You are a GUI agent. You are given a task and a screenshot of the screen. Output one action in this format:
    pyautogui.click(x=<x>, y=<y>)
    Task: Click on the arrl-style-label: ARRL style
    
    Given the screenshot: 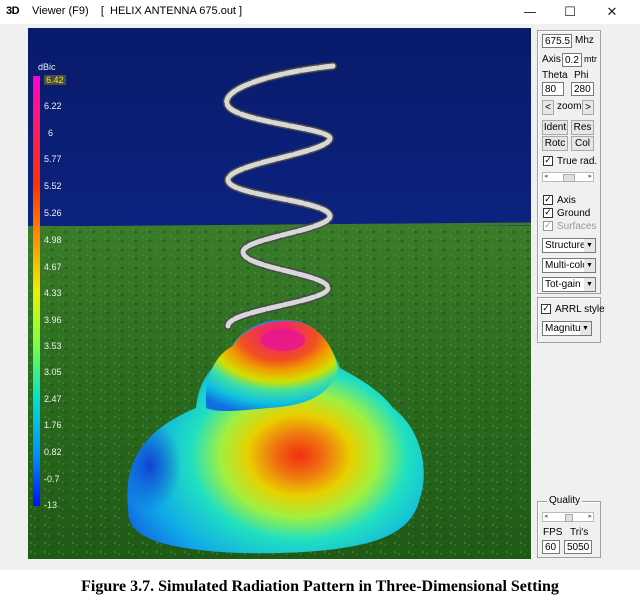 What is the action you would take?
    pyautogui.click(x=580, y=309)
    